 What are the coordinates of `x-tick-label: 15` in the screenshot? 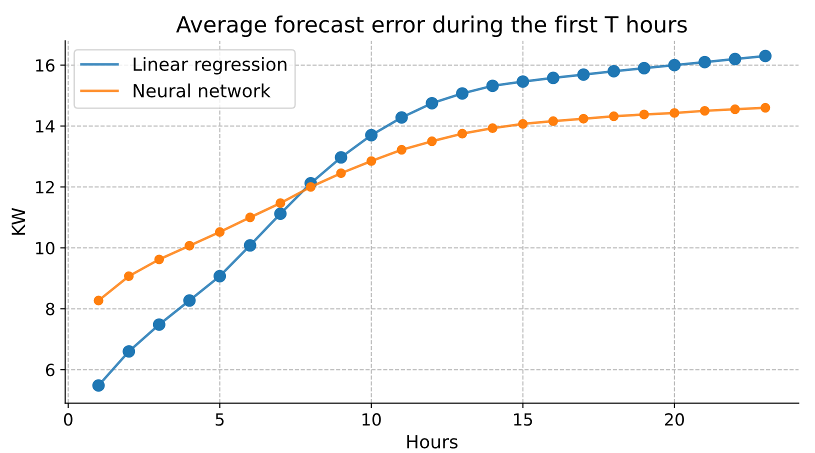 It's located at (523, 419).